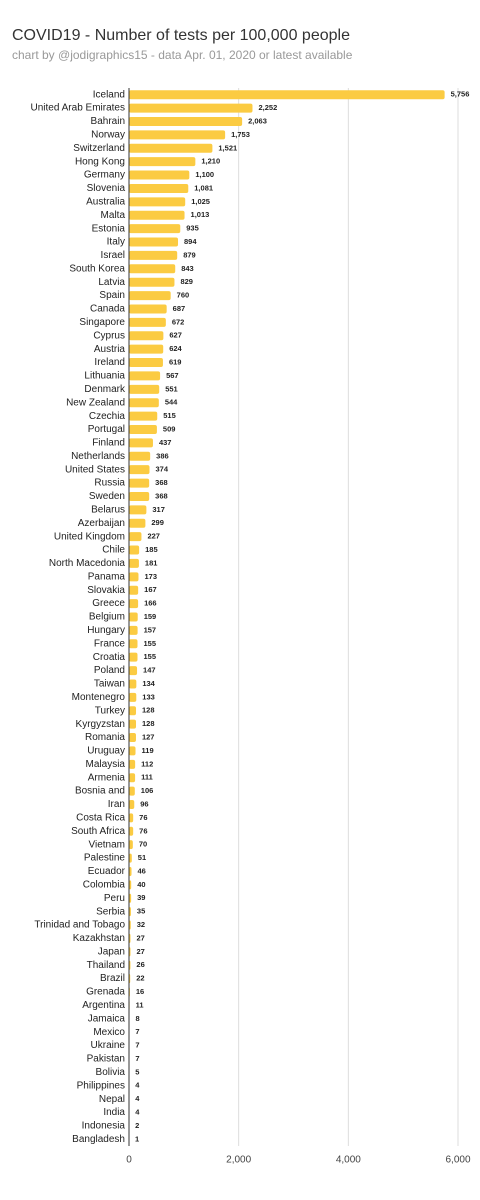 This screenshot has width=480, height=1200. What do you see at coordinates (106, 630) in the screenshot?
I see `y-tick-label: Hungary` at bounding box center [106, 630].